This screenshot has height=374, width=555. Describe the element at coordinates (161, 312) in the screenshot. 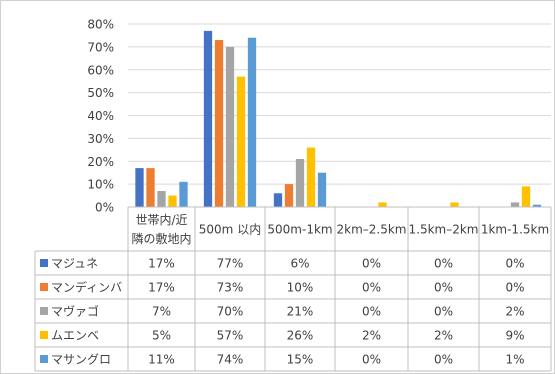

I see `table-cell-value: 7%` at that location.